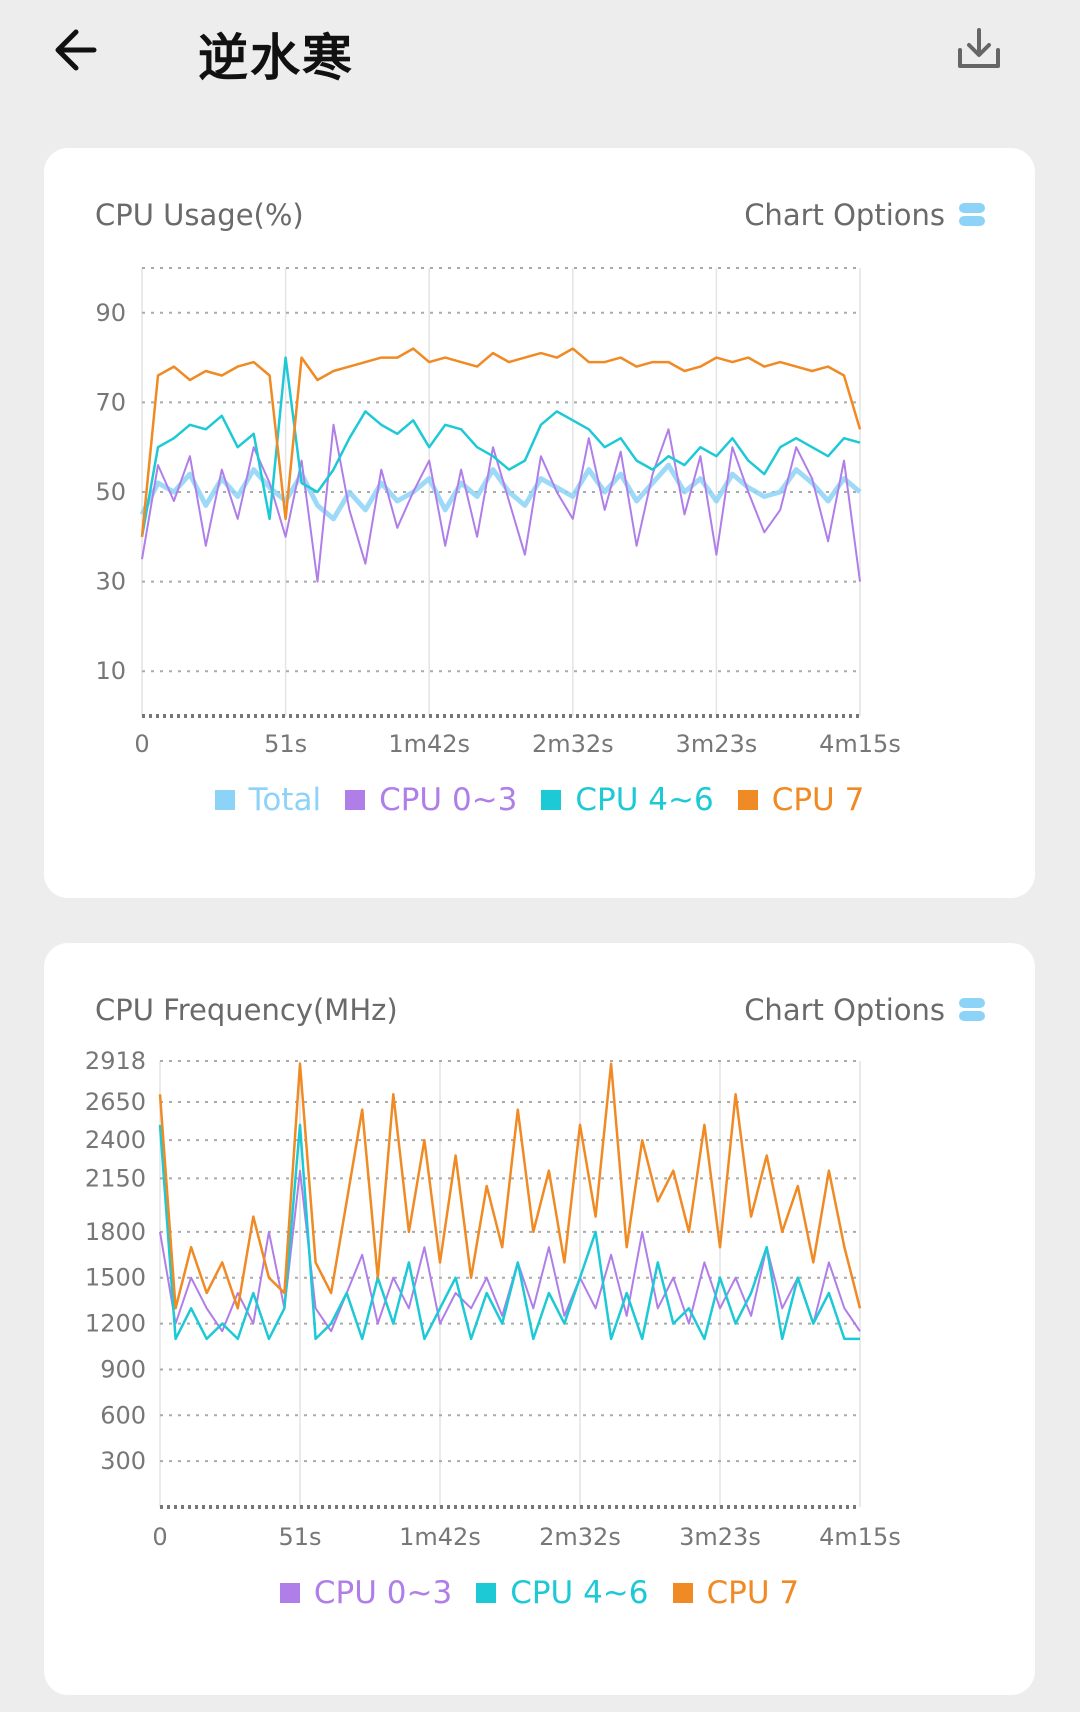  I want to click on page-title: 逆水寒, so click(276, 58).